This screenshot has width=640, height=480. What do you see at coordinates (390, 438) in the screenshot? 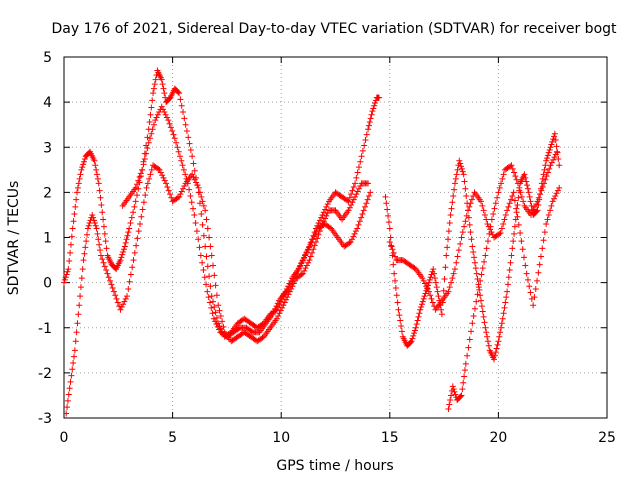
I see `x-tick-label: 15` at bounding box center [390, 438].